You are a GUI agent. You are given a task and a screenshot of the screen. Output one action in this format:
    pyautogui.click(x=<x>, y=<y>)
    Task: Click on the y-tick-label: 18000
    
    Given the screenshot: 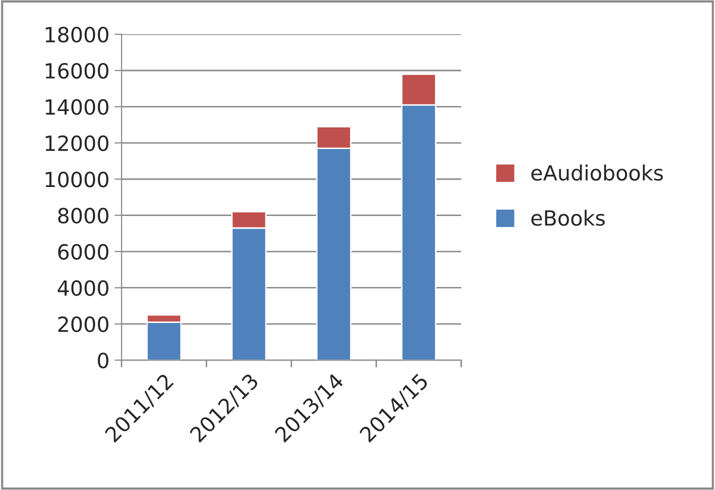 What is the action you would take?
    pyautogui.click(x=77, y=34)
    